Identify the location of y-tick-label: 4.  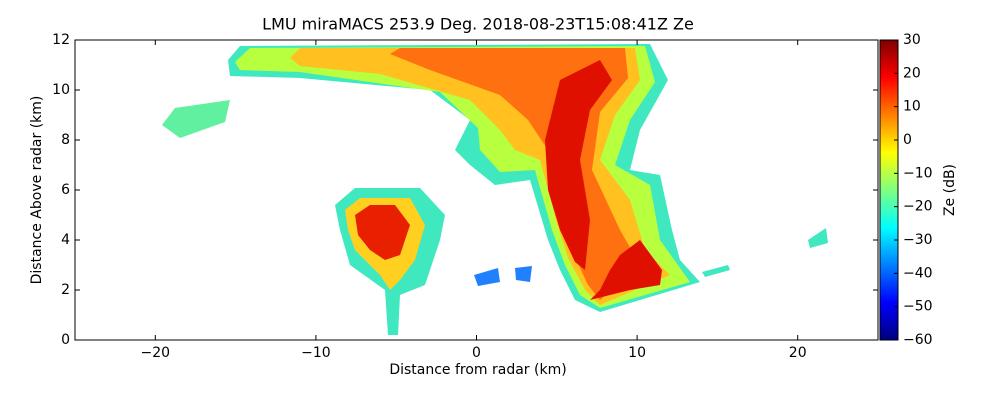
(65, 240).